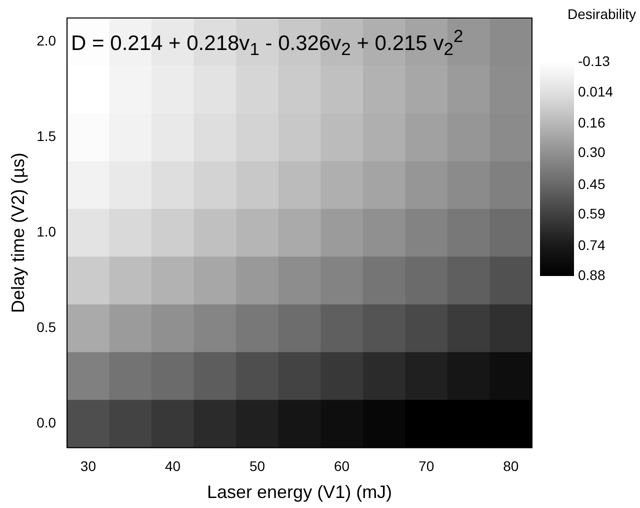  What do you see at coordinates (426, 466) in the screenshot?
I see `x-tick-label: 70` at bounding box center [426, 466].